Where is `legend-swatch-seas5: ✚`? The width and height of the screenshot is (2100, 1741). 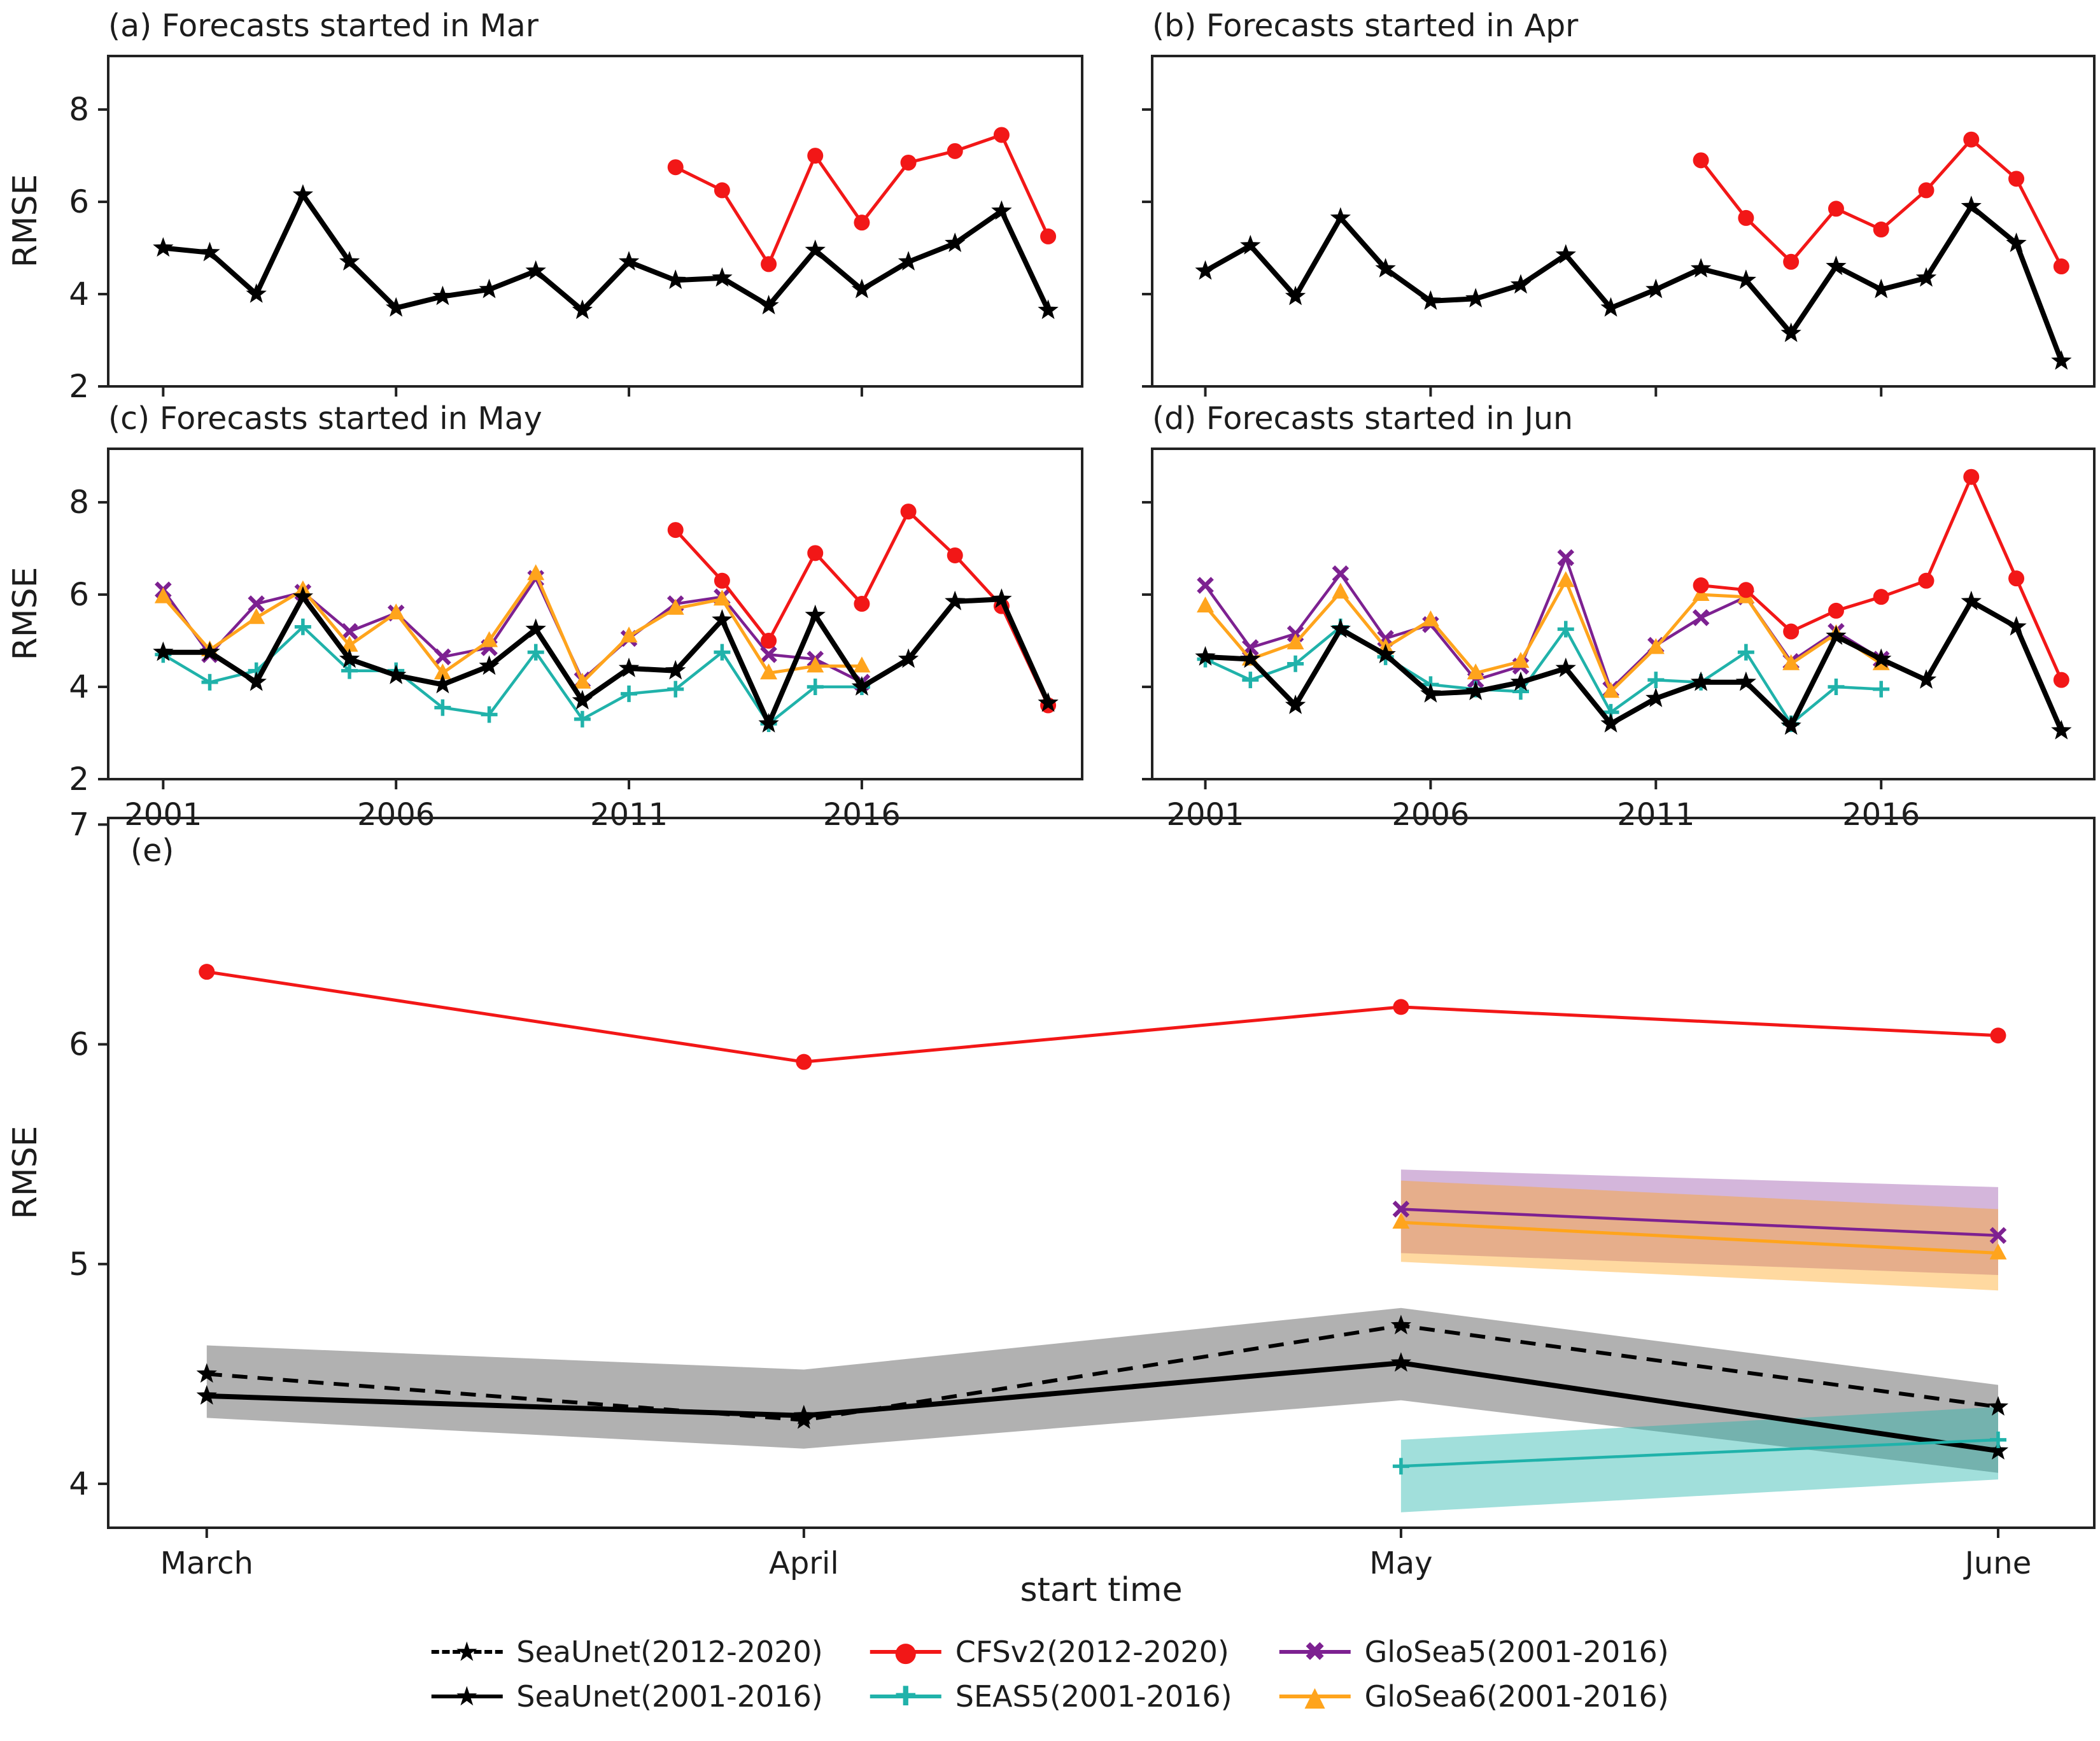
legend-swatch-seas5: ✚ is located at coordinates (905, 1696).